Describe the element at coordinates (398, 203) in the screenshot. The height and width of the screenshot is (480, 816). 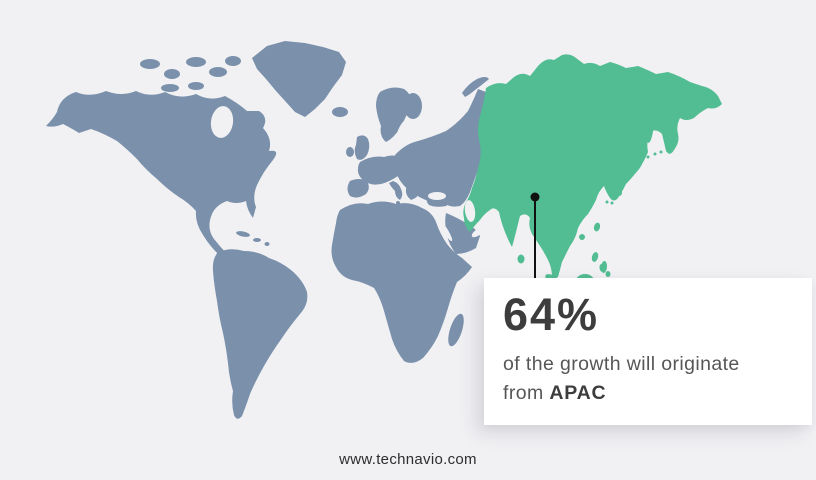
I see `sicily-shape` at that location.